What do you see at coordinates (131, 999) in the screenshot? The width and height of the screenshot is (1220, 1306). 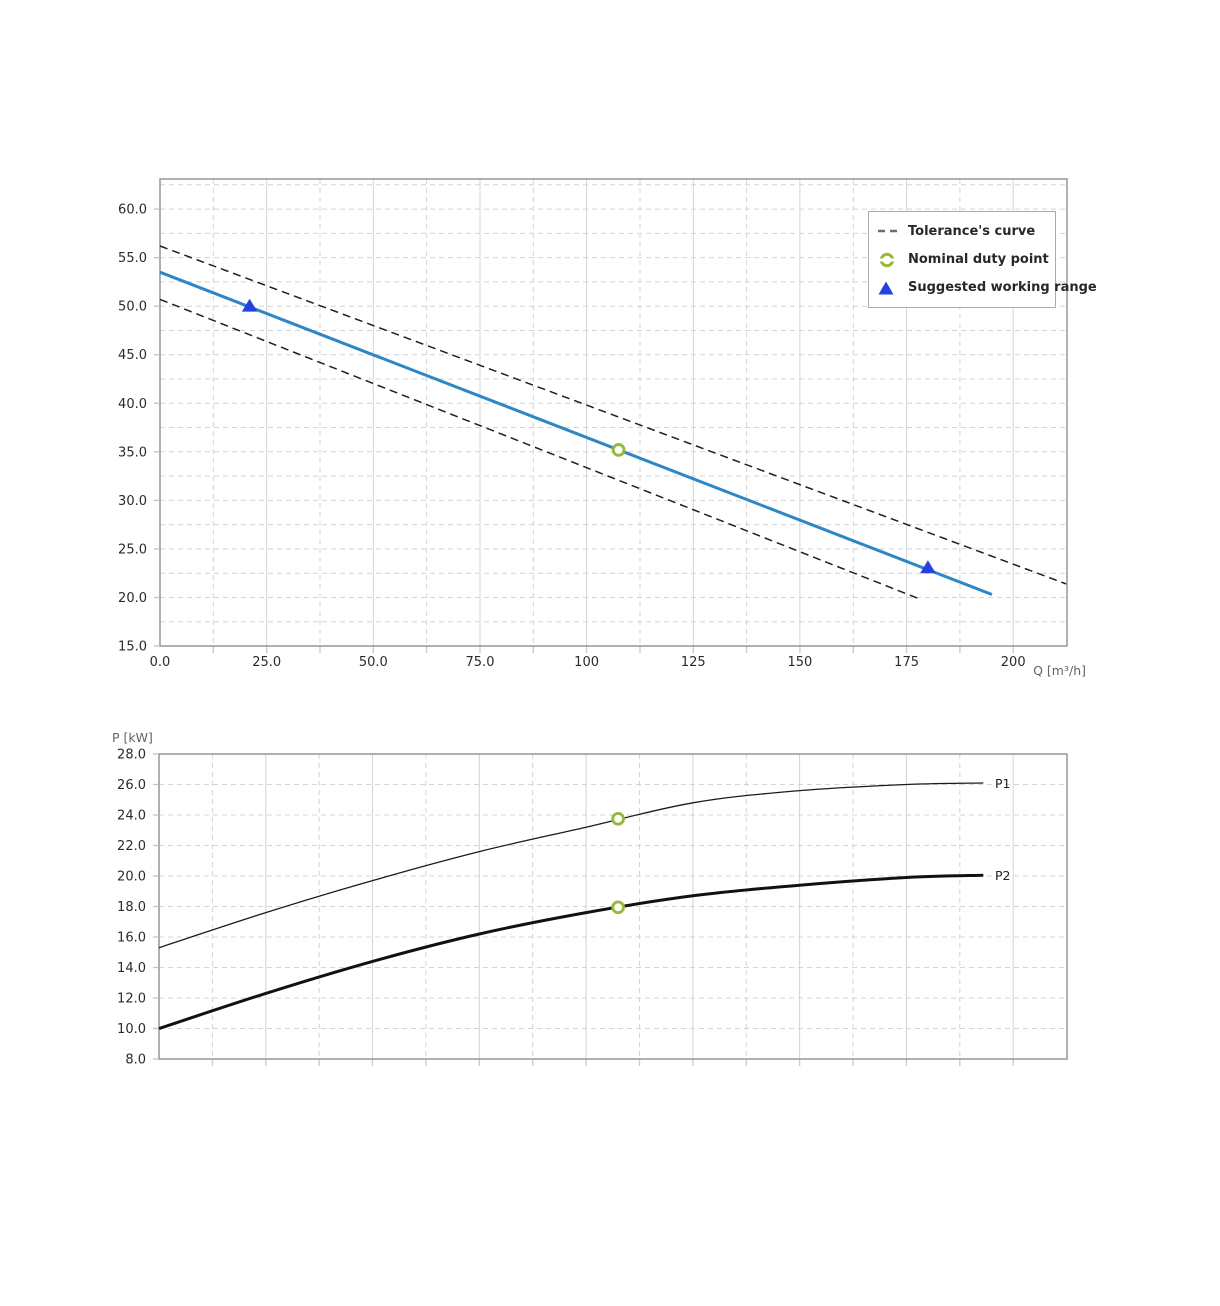 I see `svg-text: 12.0` at bounding box center [131, 999].